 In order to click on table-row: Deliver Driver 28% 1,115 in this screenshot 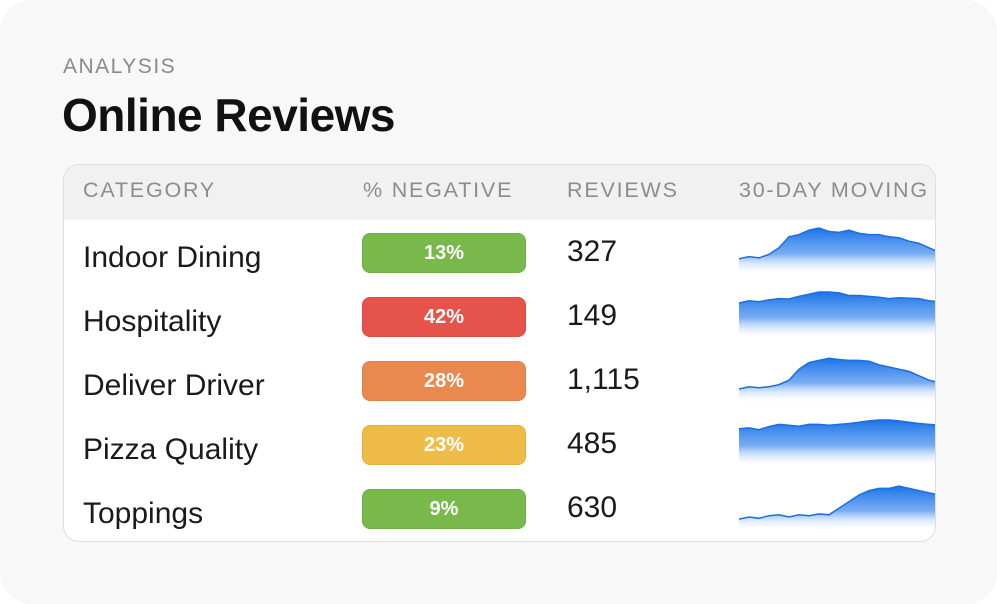, I will do `click(499, 391)`.